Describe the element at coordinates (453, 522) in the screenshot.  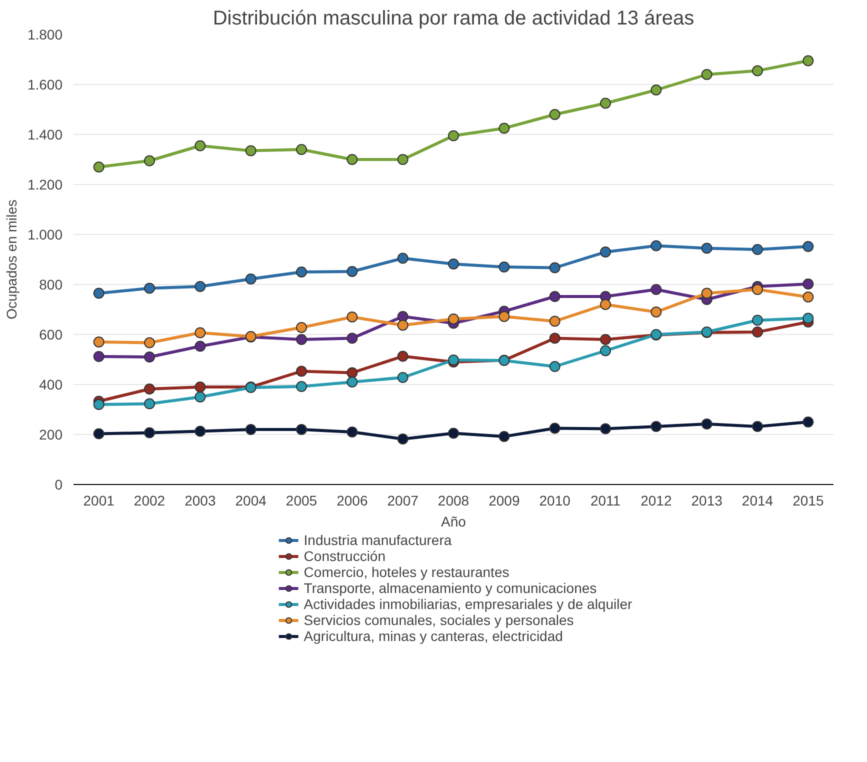
I see `x-axis-title: Año` at that location.